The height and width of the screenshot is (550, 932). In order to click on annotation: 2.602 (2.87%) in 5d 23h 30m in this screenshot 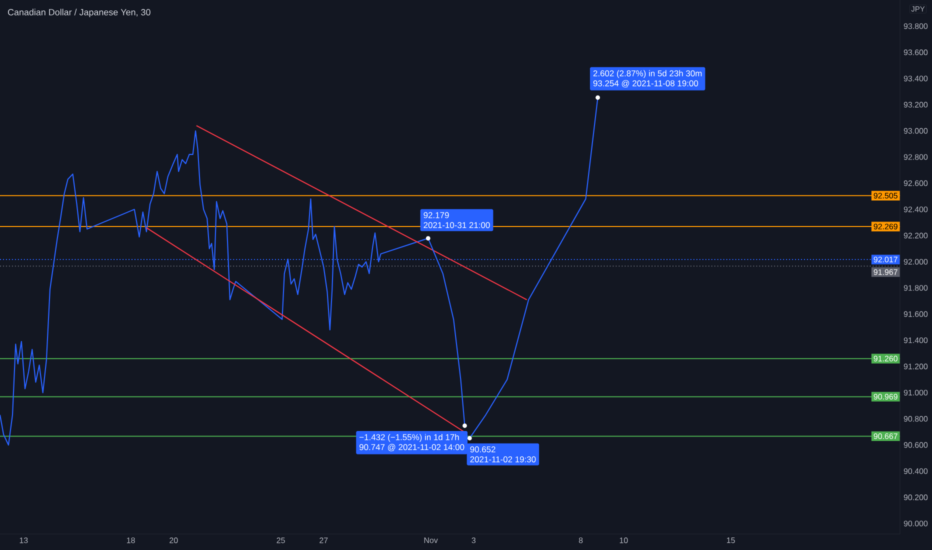, I will do `click(647, 74)`.